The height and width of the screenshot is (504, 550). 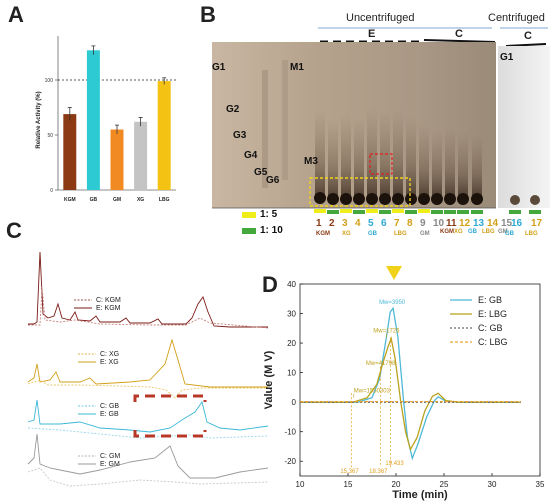 I want to click on legend-label-enzyme: E: XG, so click(x=109, y=362).